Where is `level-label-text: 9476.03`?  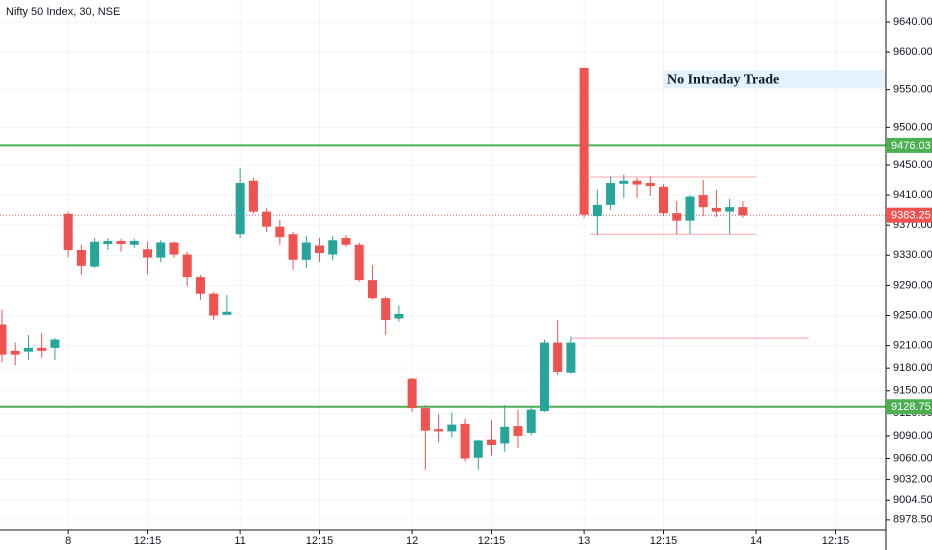
level-label-text: 9476.03 is located at coordinates (911, 146).